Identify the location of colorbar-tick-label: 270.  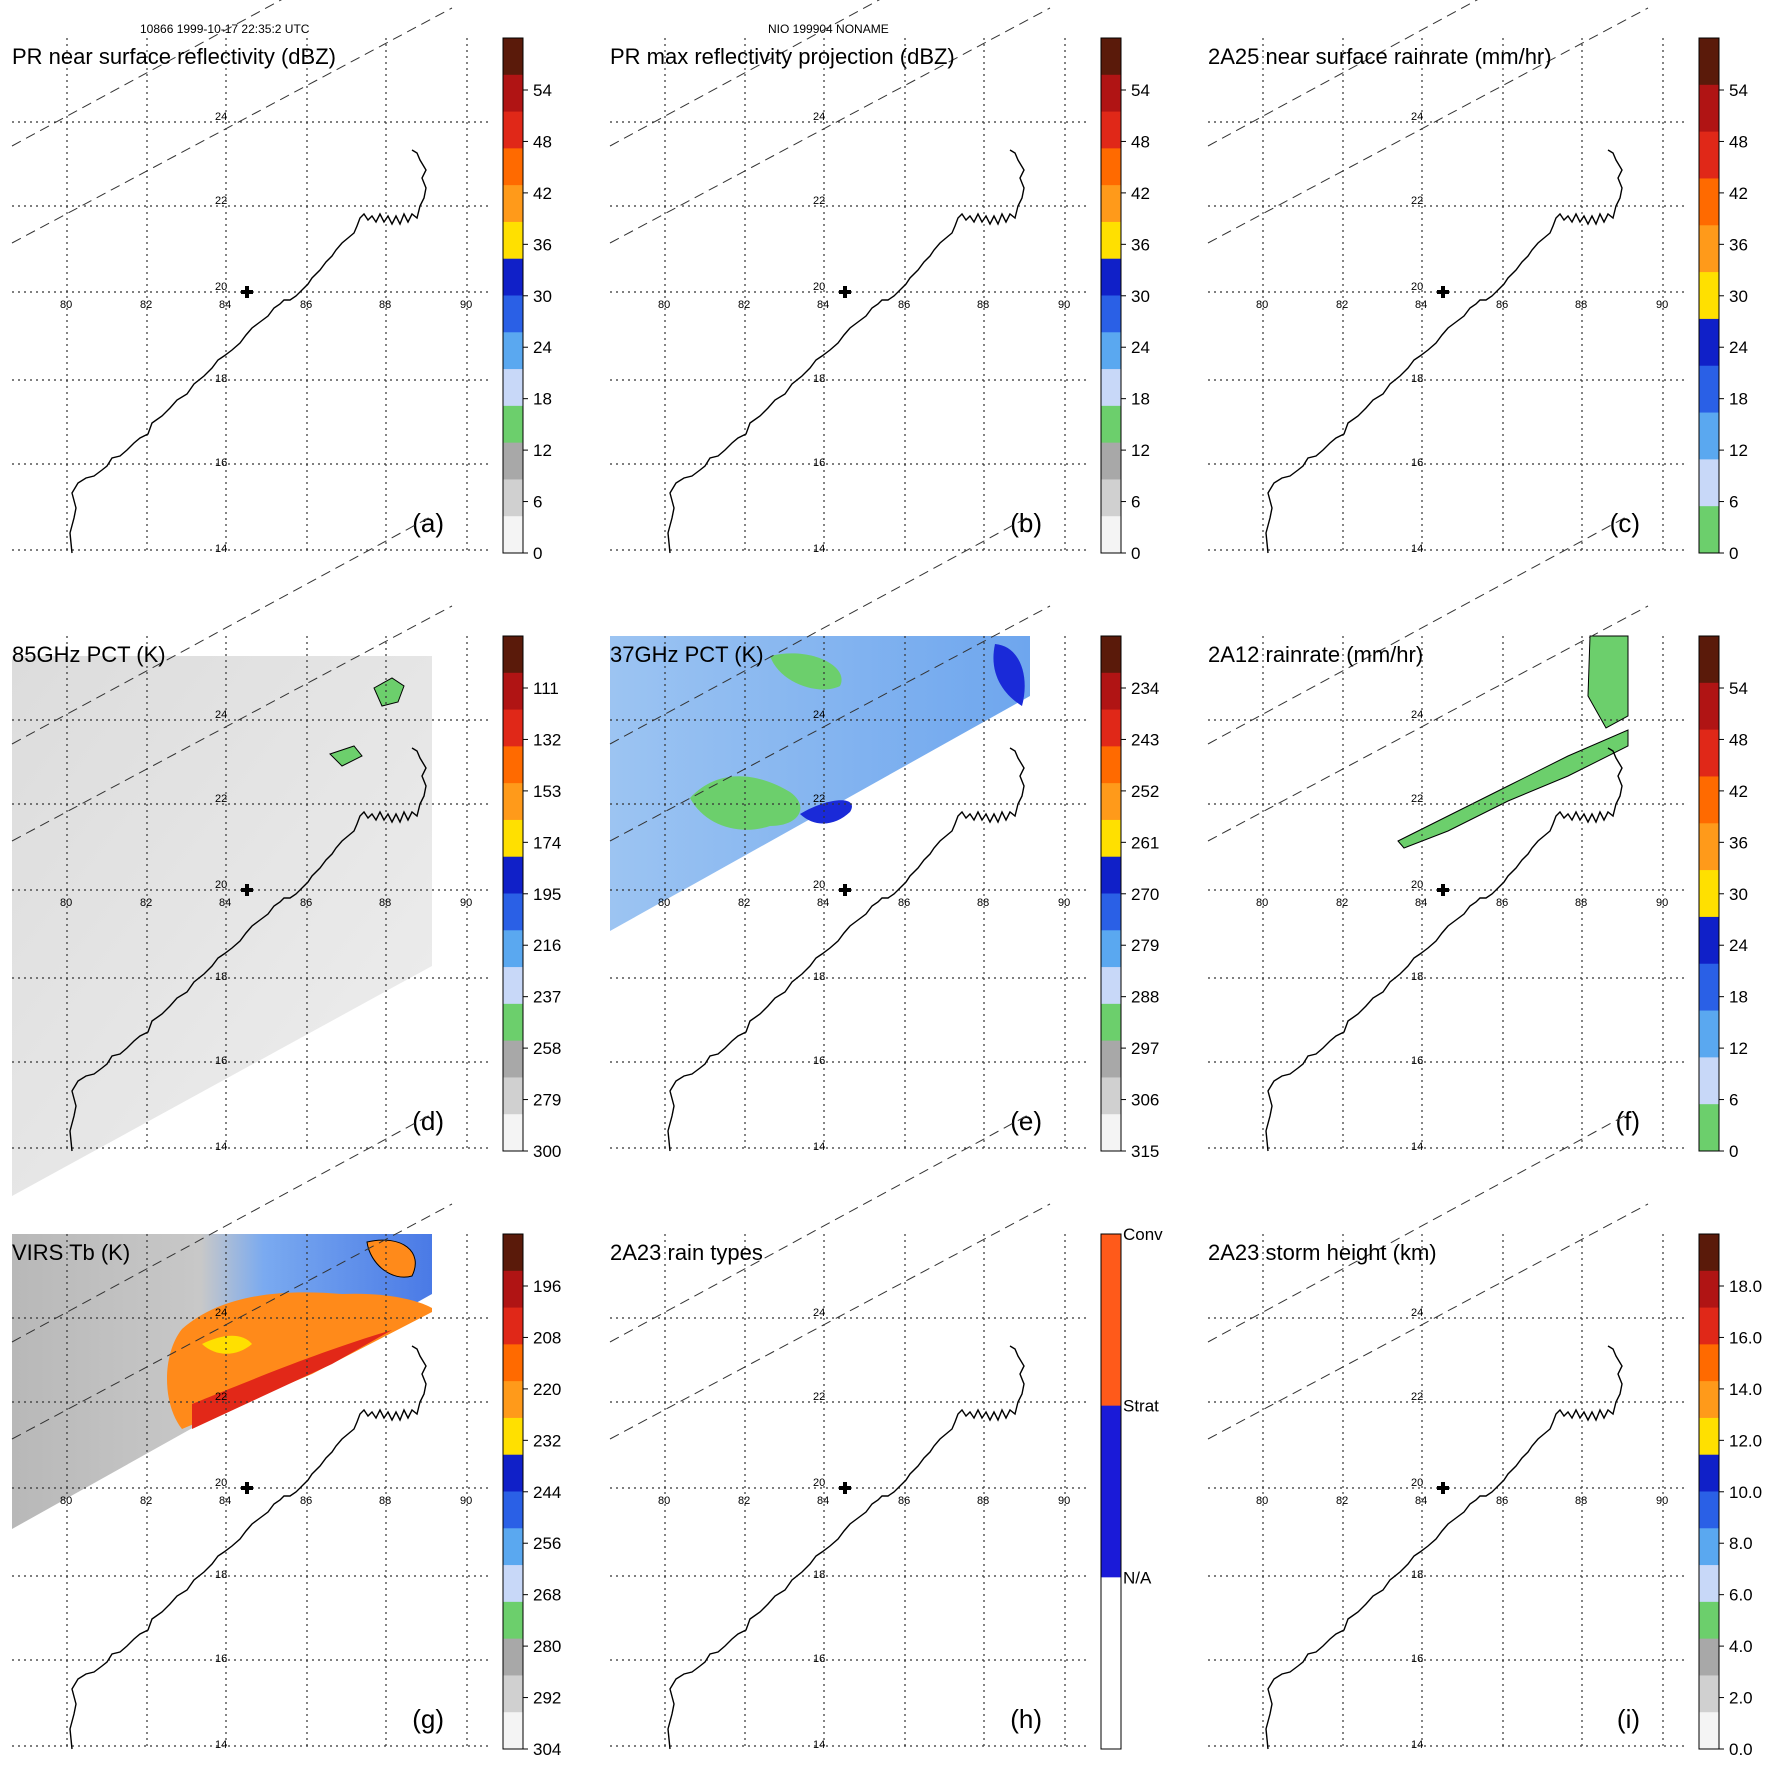
(1145, 894).